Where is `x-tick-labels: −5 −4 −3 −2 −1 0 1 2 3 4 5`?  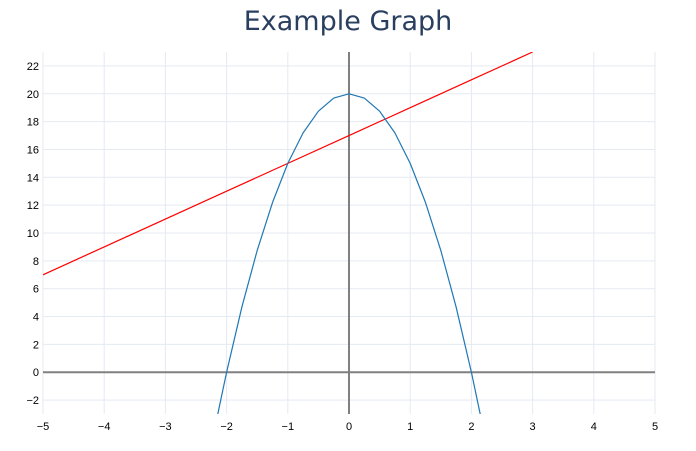 x-tick-labels: −5 −4 −3 −2 −1 0 1 2 3 4 5 is located at coordinates (347, 427).